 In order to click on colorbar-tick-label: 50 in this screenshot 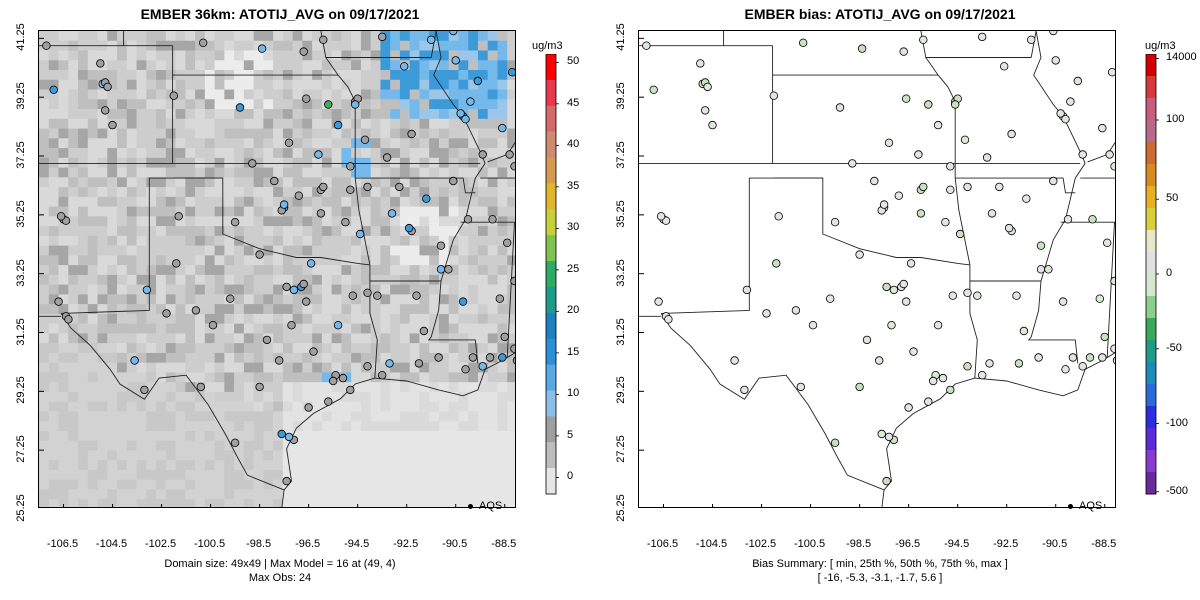, I will do `click(573, 61)`.